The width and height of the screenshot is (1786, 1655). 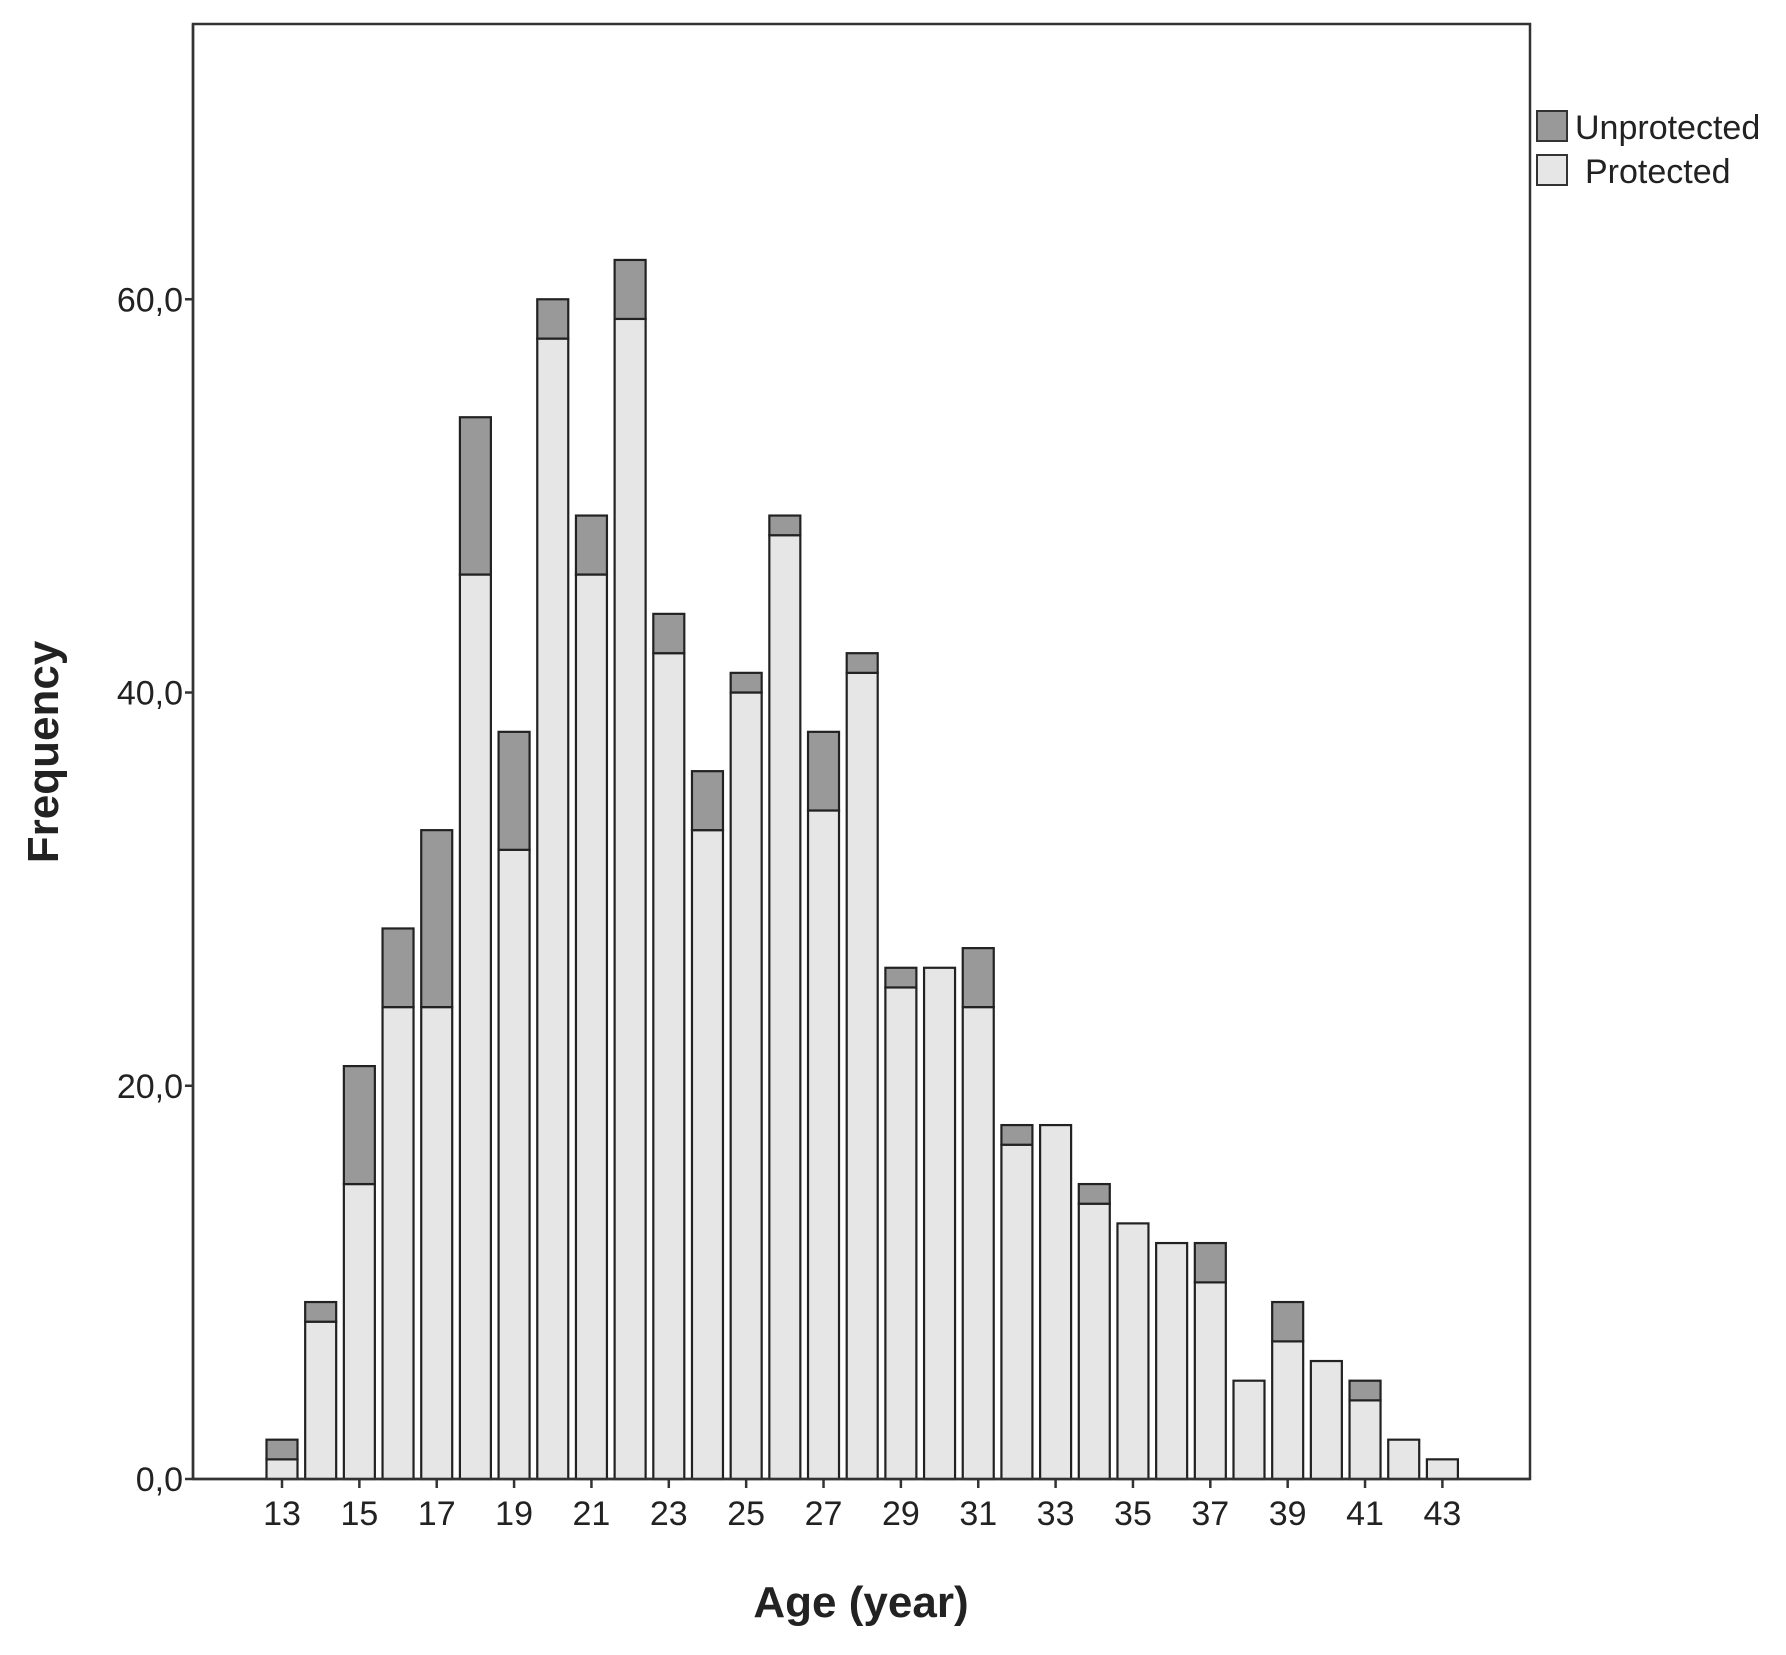 What do you see at coordinates (1552, 126) in the screenshot?
I see `legend-swatch-unprotected` at bounding box center [1552, 126].